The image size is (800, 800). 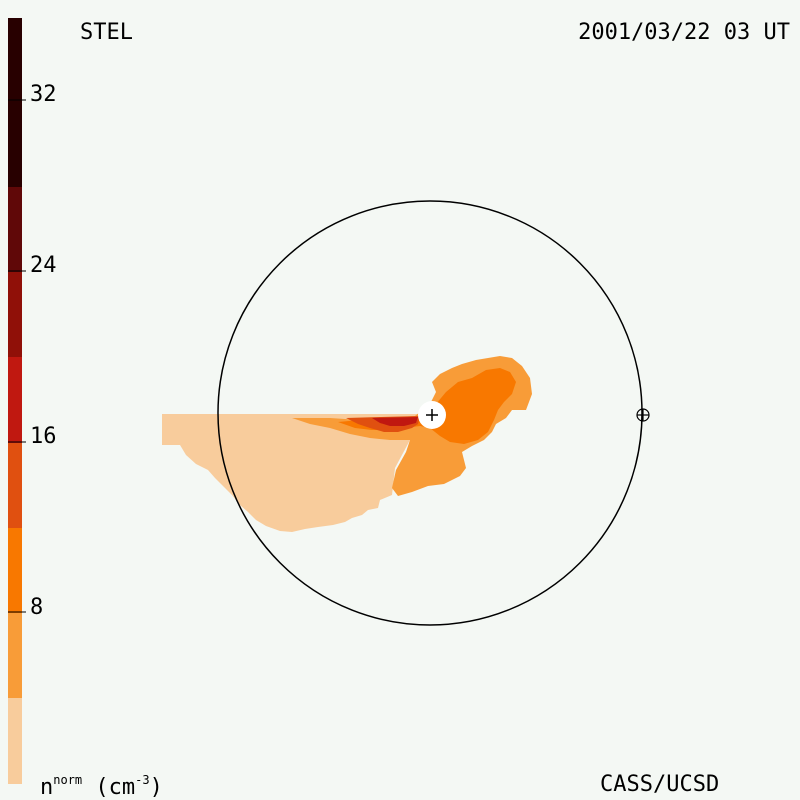 I want to click on unit-label: nnorm (cm-3), so click(x=101, y=786).